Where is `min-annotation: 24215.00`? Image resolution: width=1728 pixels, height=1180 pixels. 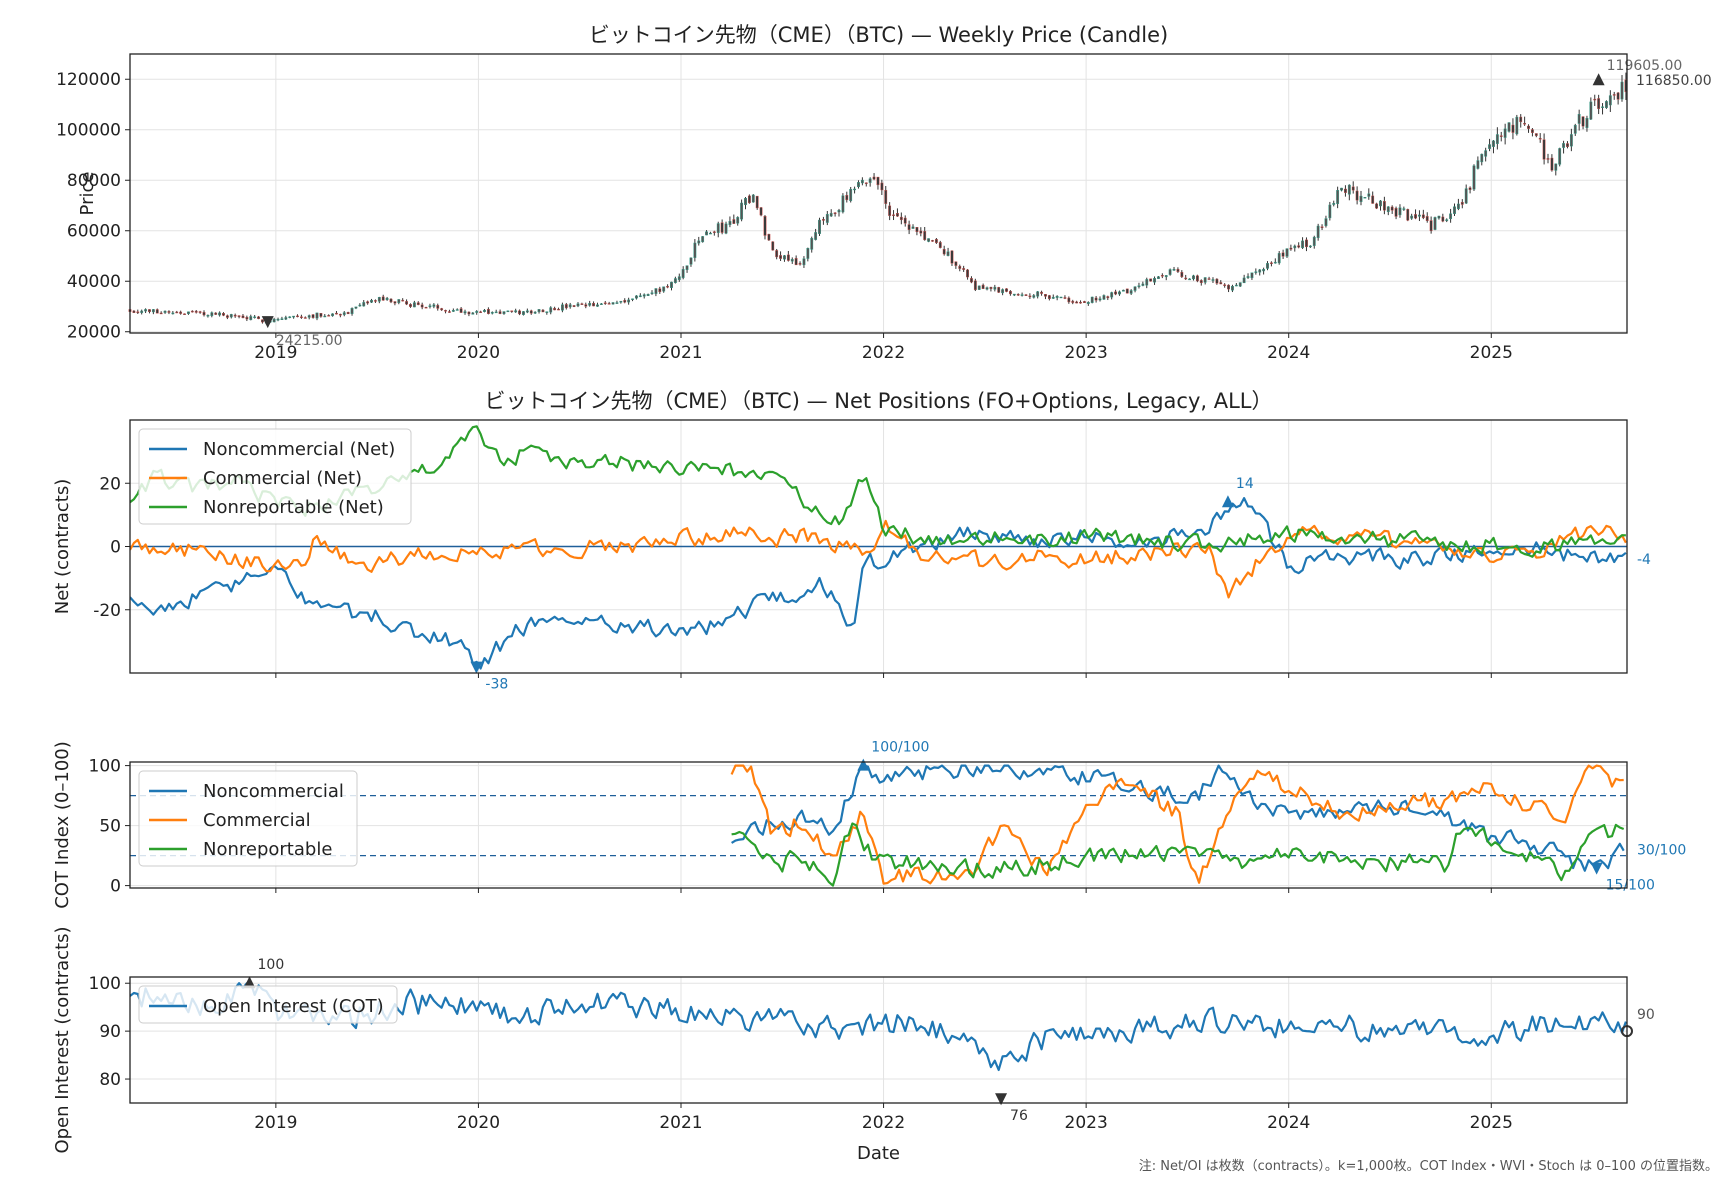 min-annotation: 24215.00 is located at coordinates (309, 341).